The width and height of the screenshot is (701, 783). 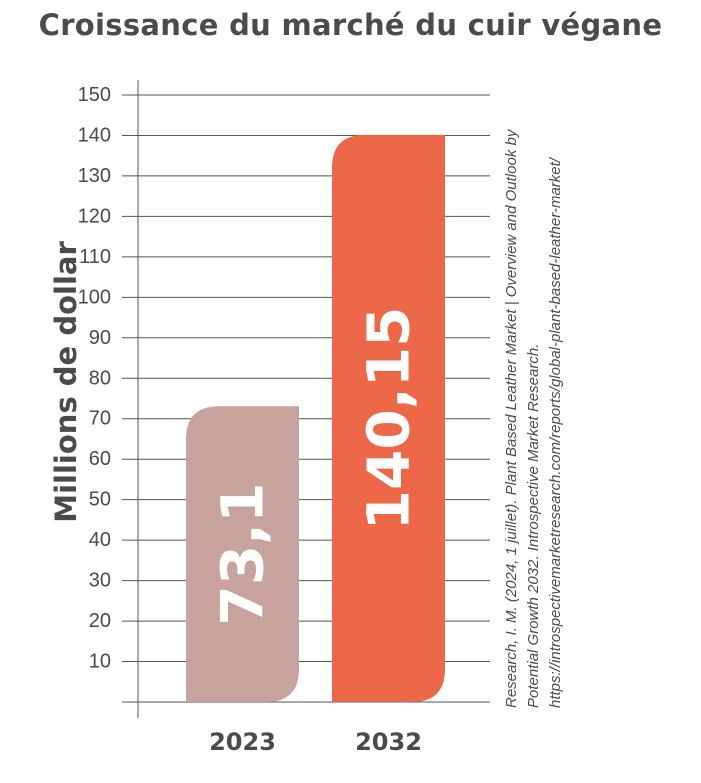 I want to click on y-tick-label: 90, so click(x=100, y=338).